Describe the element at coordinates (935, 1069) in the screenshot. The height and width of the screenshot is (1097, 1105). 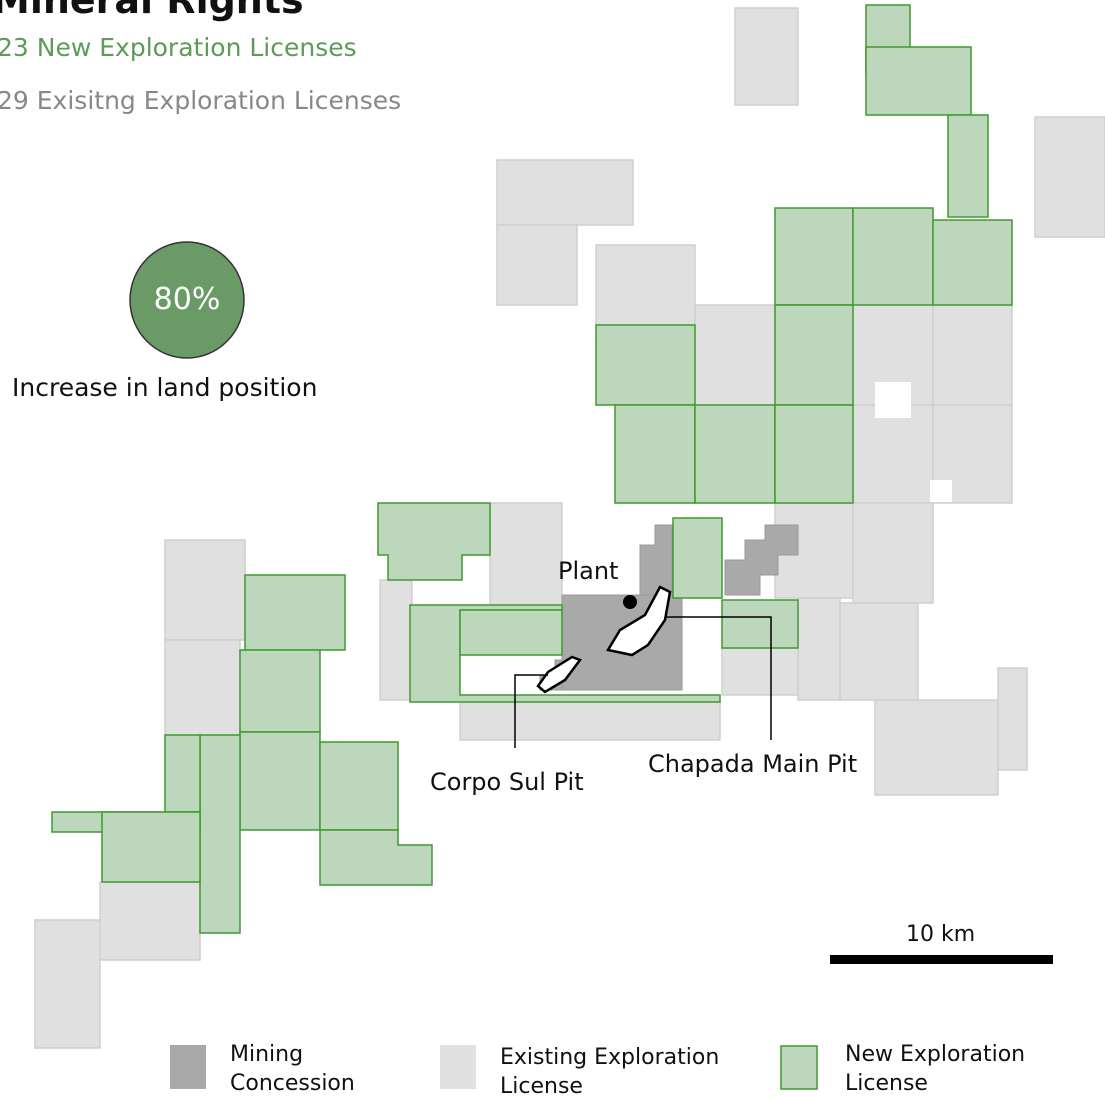
I see `legend-label: New Exploration License` at that location.